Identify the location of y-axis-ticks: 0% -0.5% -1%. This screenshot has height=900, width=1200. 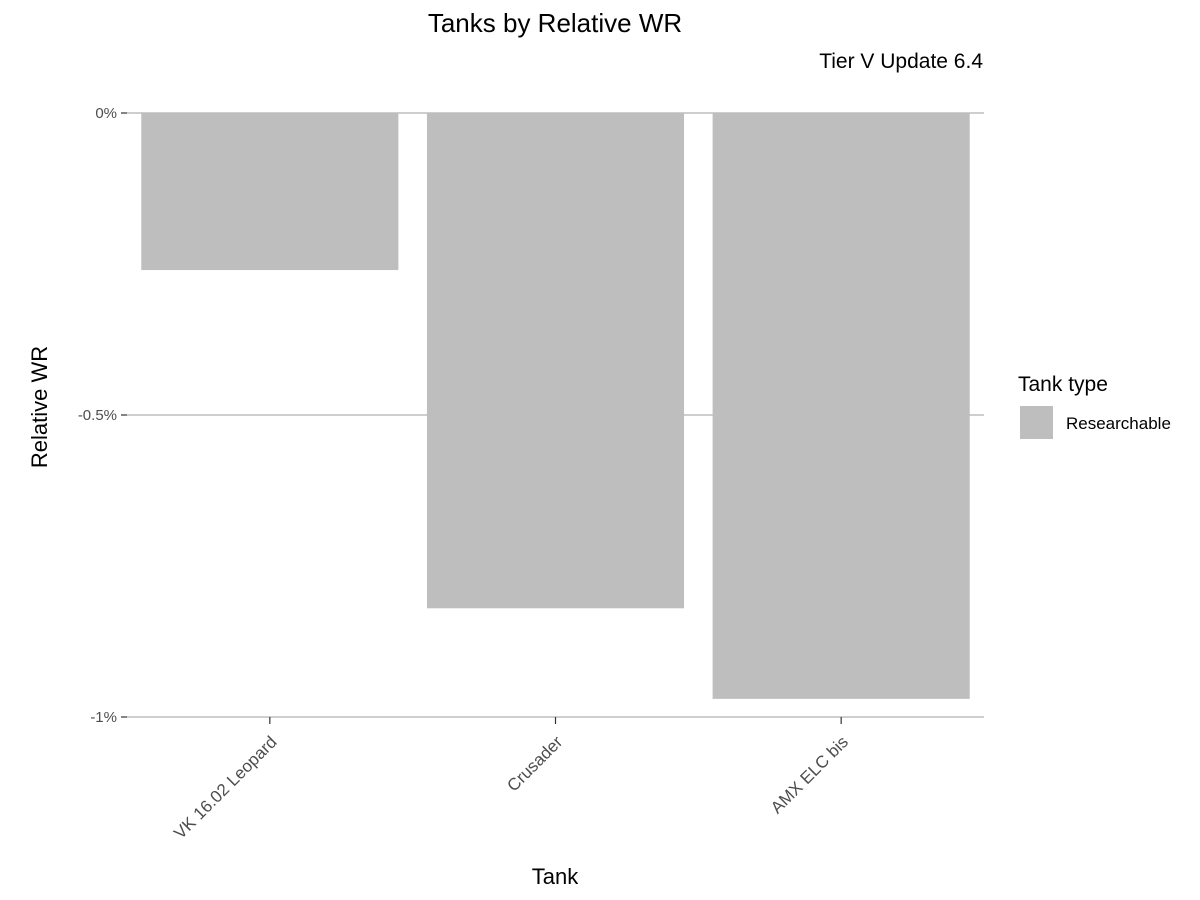
(102, 415).